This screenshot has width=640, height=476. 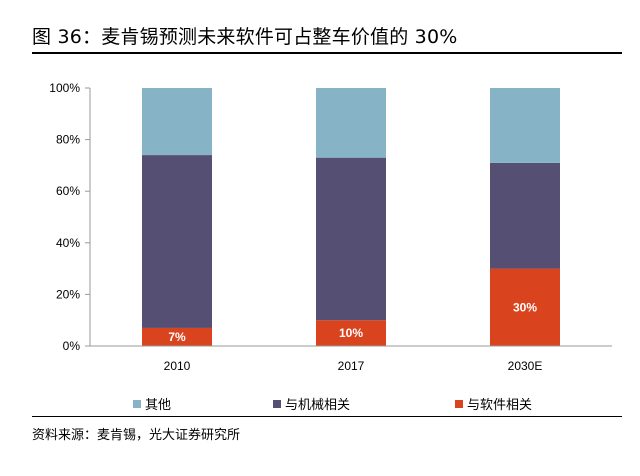 I want to click on footer-rule, so click(x=327, y=416).